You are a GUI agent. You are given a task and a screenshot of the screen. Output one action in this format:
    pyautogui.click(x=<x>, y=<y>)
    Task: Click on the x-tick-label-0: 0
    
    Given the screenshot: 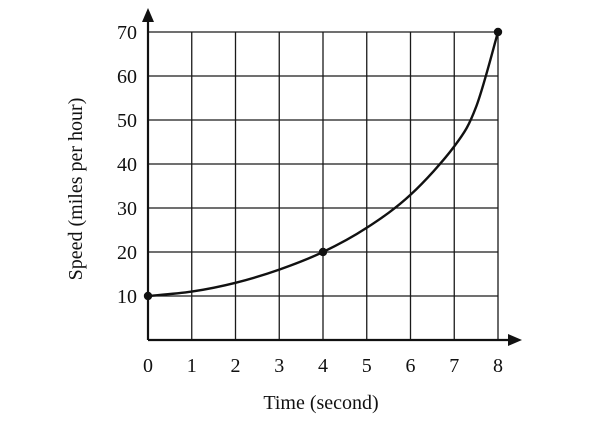 What is the action you would take?
    pyautogui.click(x=148, y=366)
    